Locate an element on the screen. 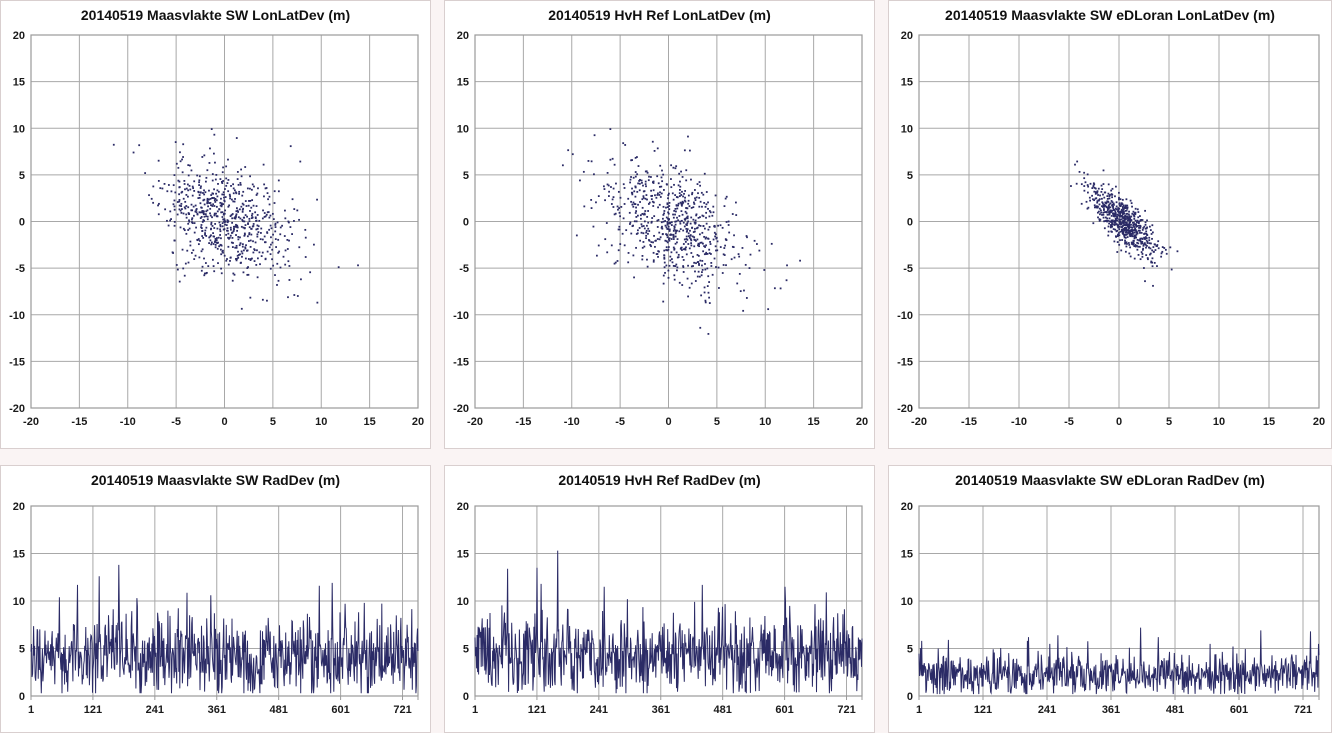 This screenshot has height=733, width=1332. line-plot-maasvlakte-sw-edloran-raddev: 1 121 241 361 481 601 721 0 5 10 15 20 is located at coordinates (1110, 608).